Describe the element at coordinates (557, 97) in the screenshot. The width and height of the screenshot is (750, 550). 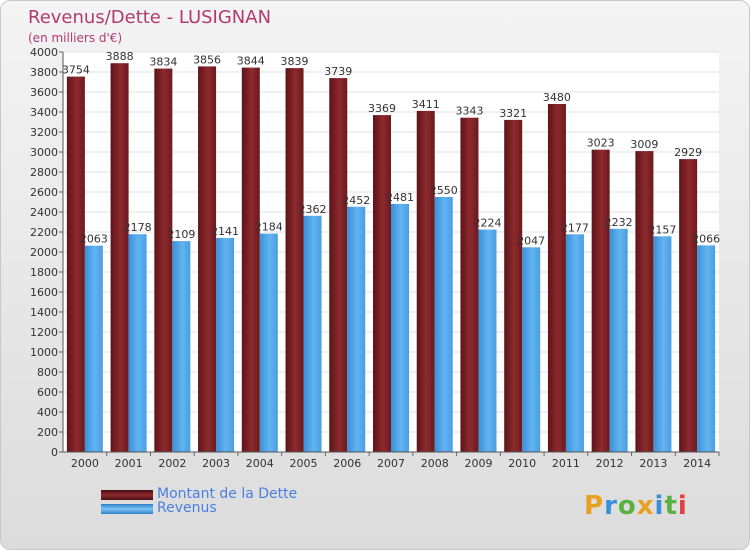
I see `data-label-dette-2011: 3480` at that location.